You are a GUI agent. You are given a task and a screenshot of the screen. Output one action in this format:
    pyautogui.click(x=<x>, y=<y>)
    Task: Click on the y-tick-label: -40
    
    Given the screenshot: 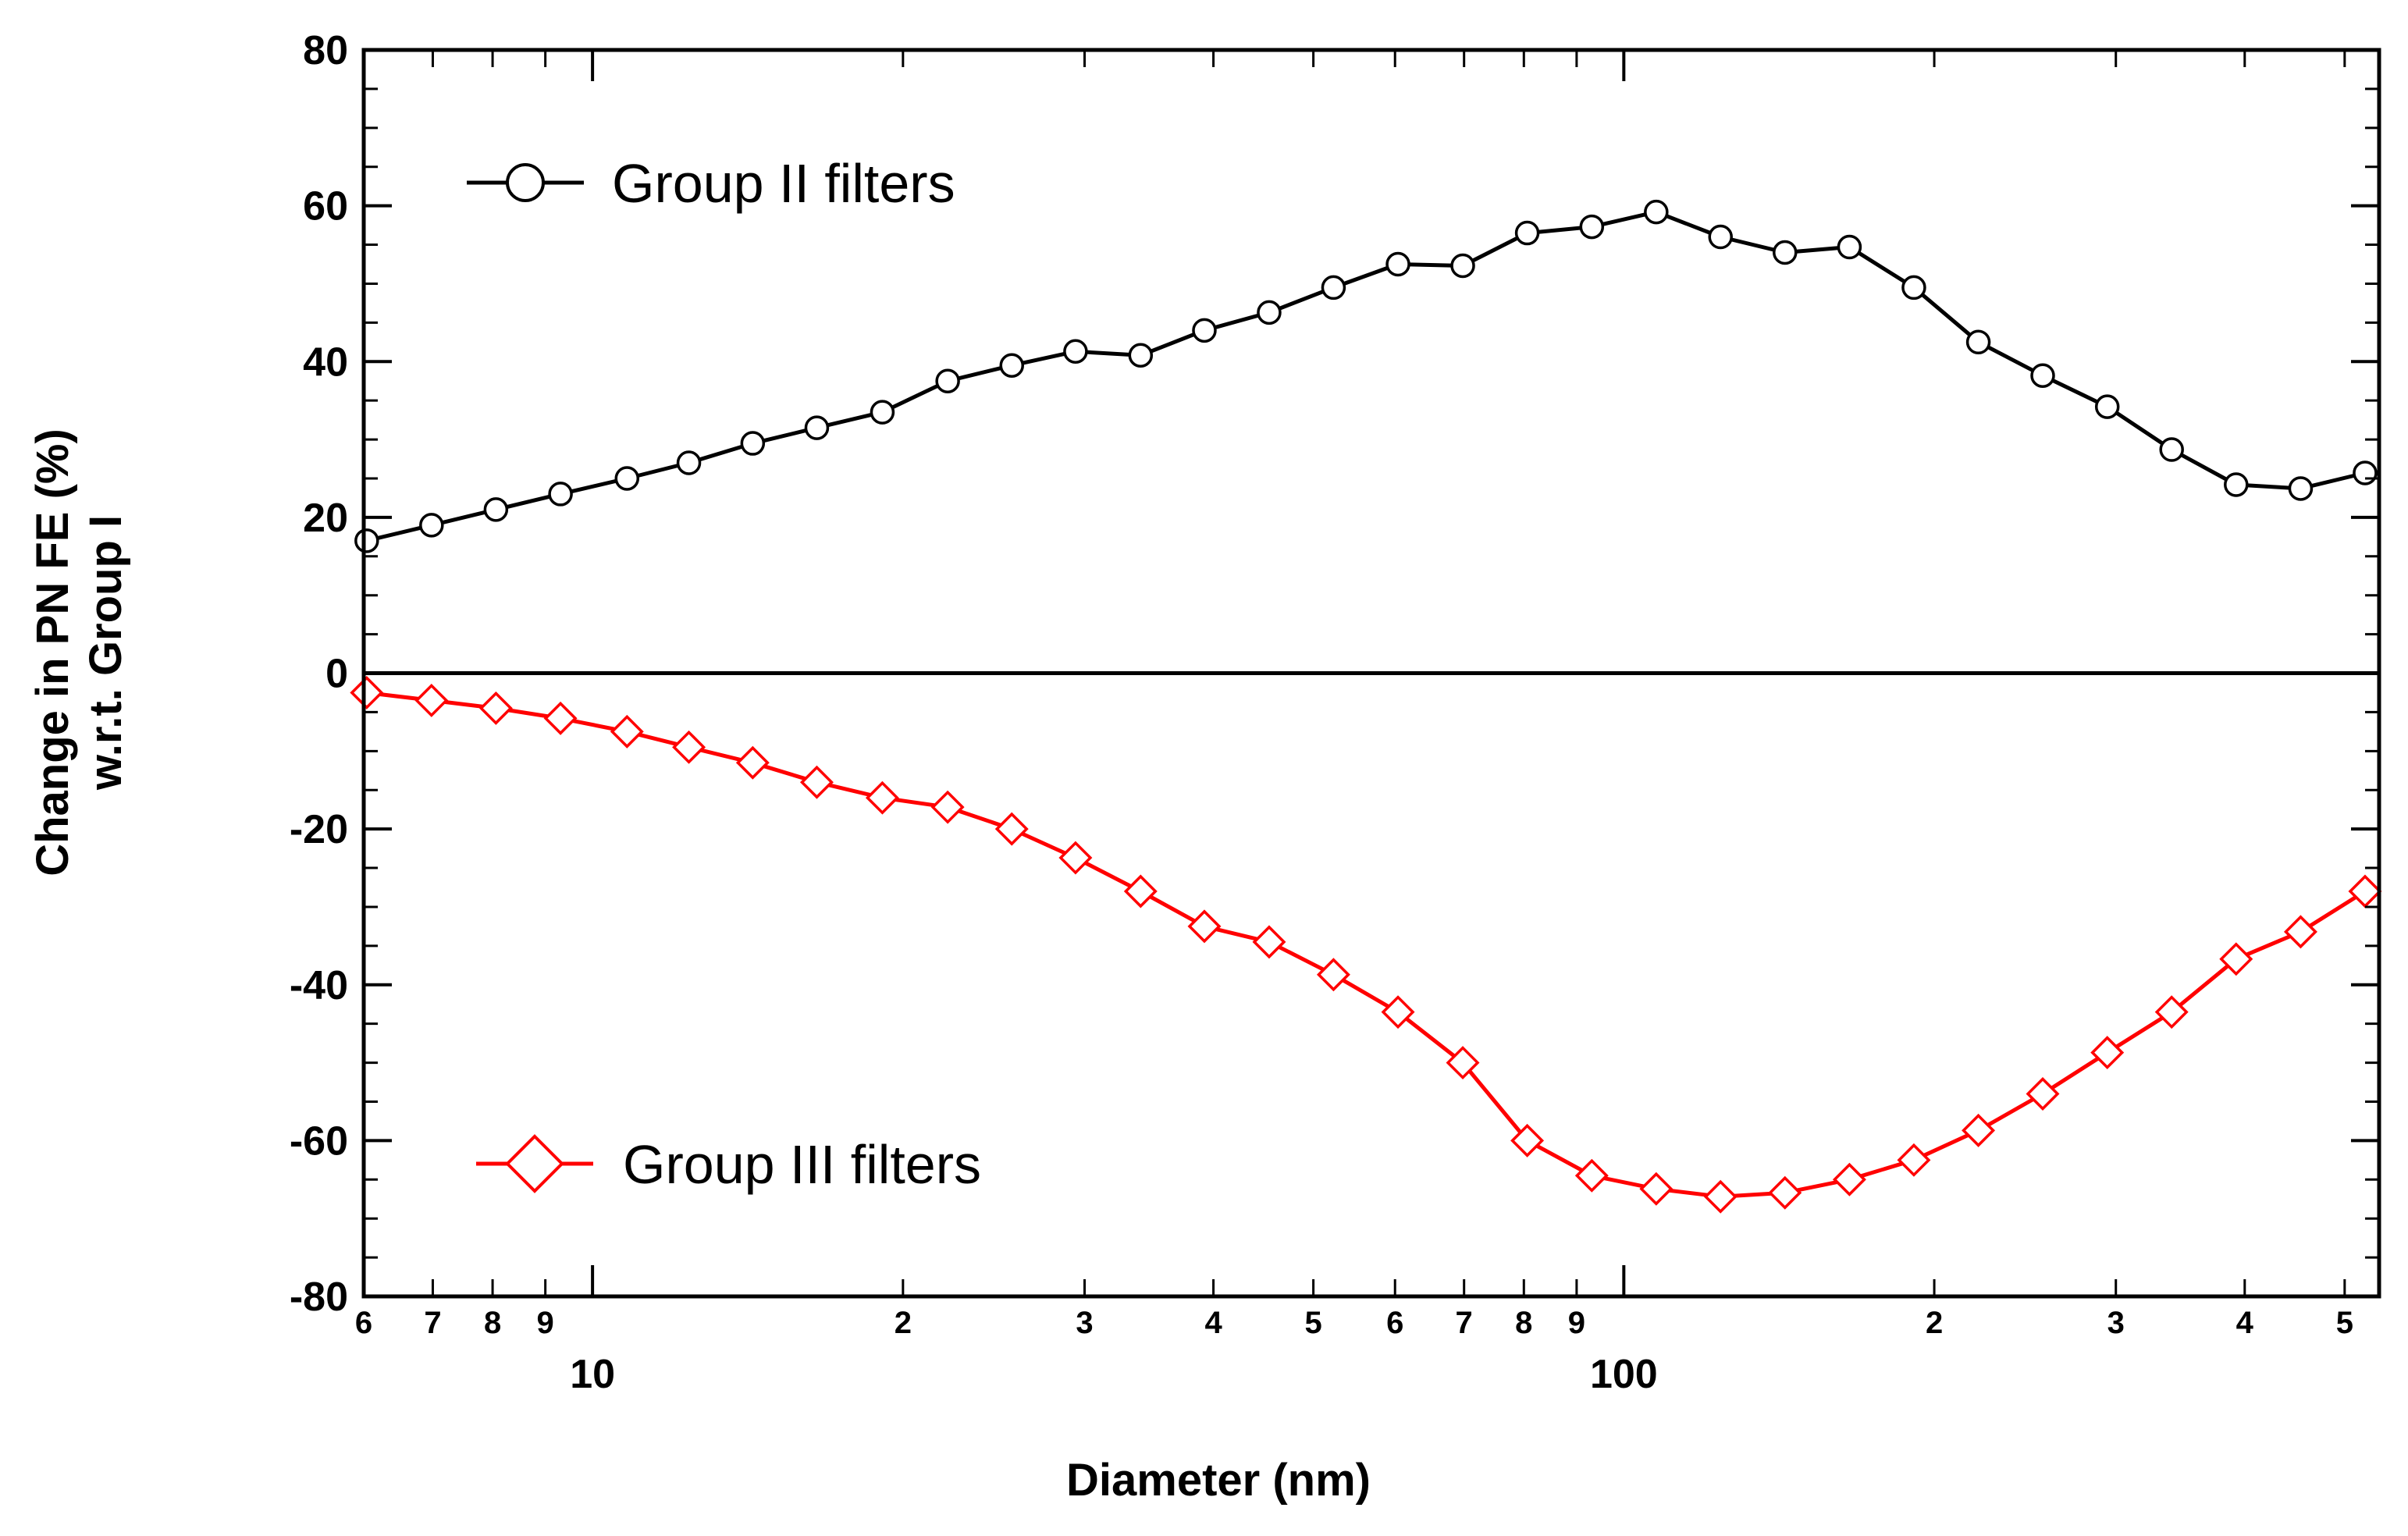 What is the action you would take?
    pyautogui.click(x=319, y=985)
    